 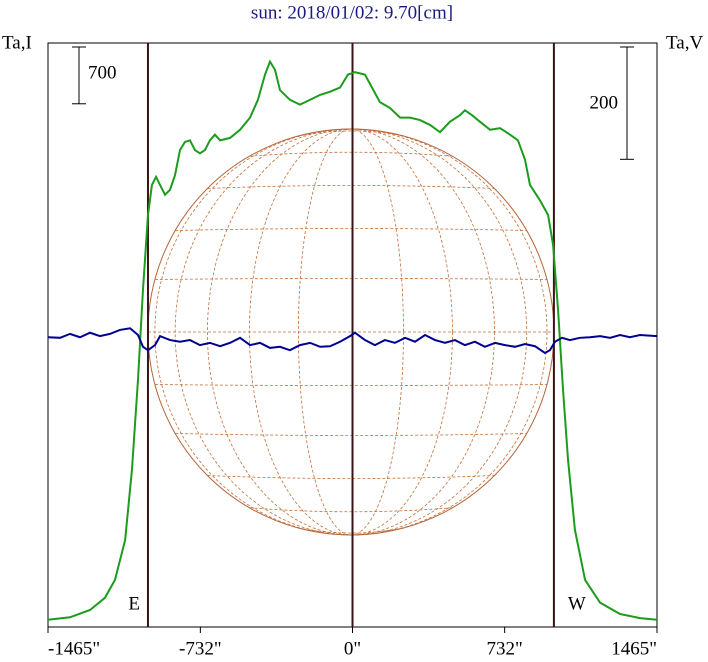 What do you see at coordinates (102, 72) in the screenshot?
I see `y-scale-bar-label: 700` at bounding box center [102, 72].